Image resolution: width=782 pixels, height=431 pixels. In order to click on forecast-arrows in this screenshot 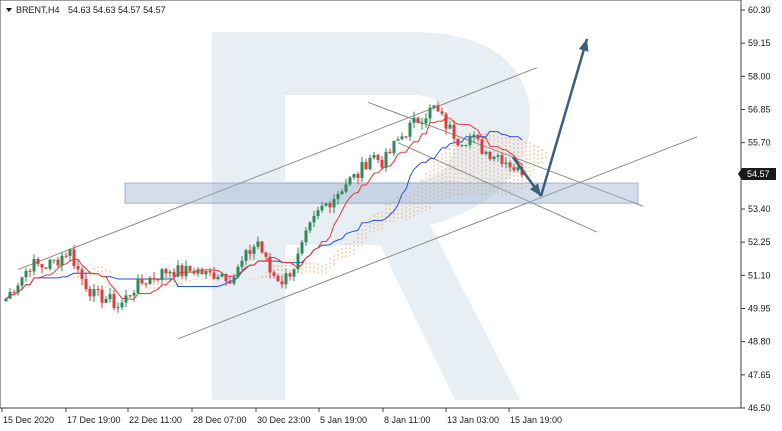, I will do `click(550, 117)`.